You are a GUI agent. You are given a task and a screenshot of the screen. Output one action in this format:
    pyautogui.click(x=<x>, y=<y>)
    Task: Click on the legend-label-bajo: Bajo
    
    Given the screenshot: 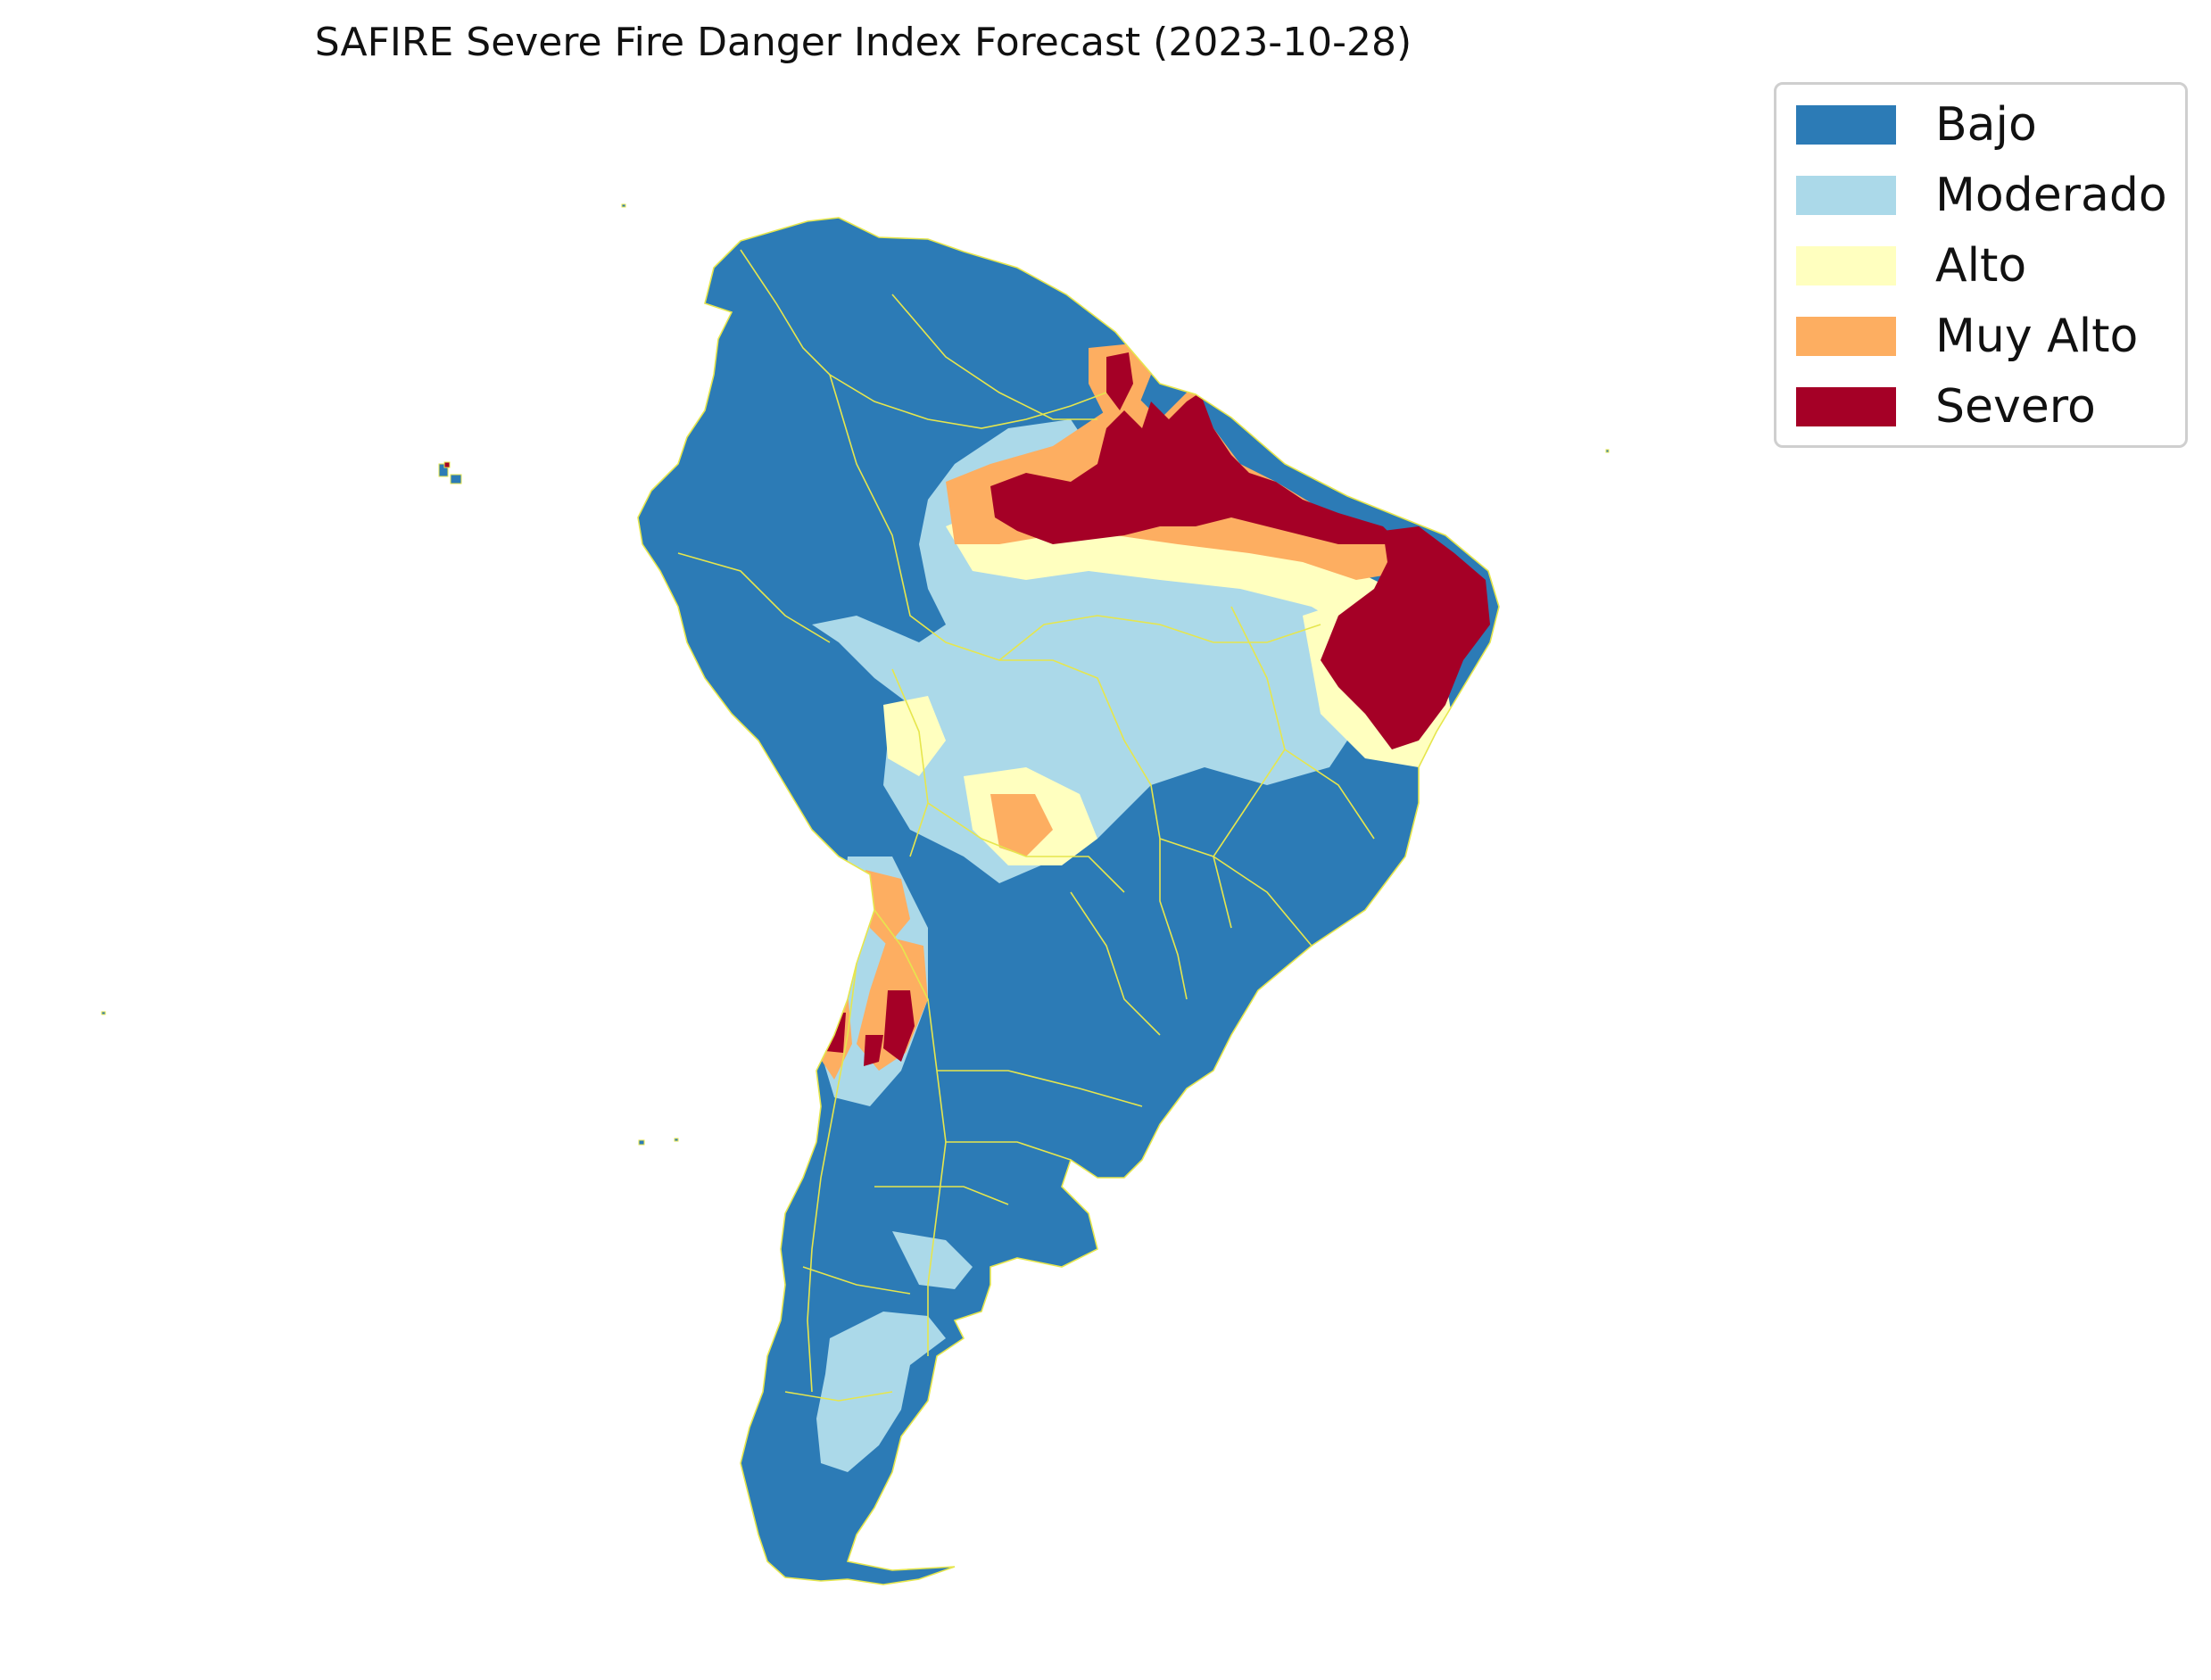 What is the action you would take?
    pyautogui.click(x=1986, y=125)
    